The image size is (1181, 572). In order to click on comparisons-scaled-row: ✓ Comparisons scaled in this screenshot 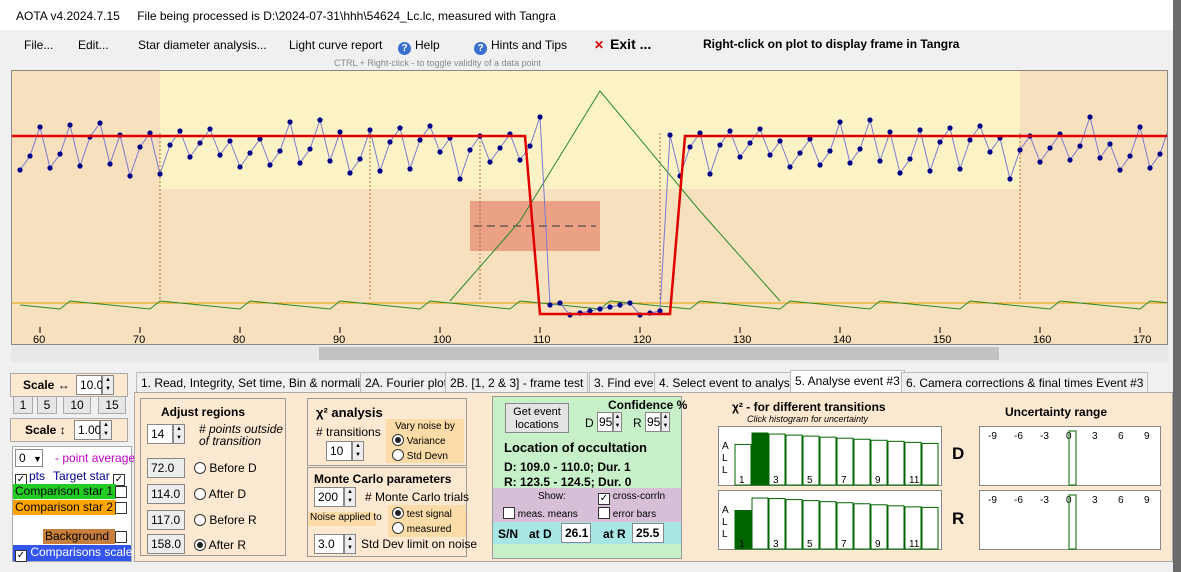, I will do `click(76, 553)`.